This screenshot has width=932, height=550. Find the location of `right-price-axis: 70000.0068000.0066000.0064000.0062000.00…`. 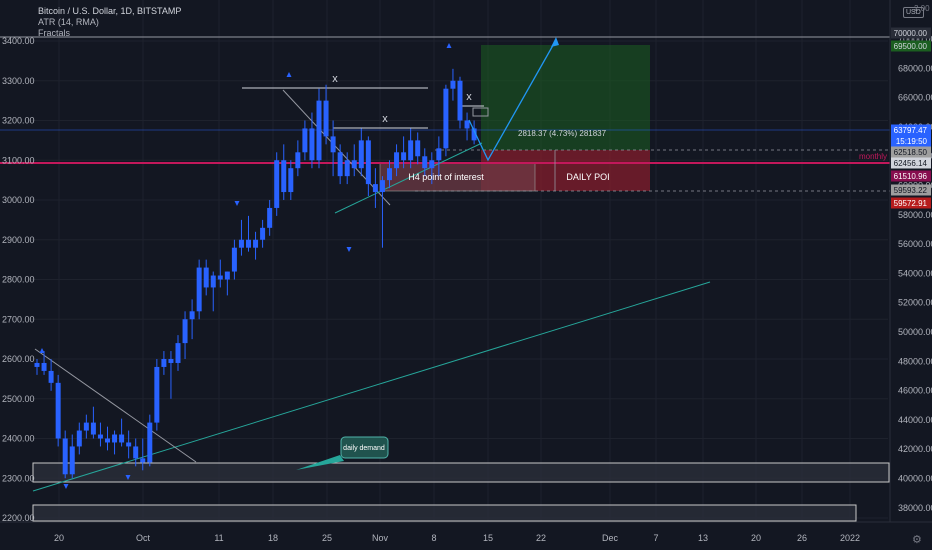

right-price-axis: 70000.0068000.0066000.0064000.0062000.00… is located at coordinates (910, 261).